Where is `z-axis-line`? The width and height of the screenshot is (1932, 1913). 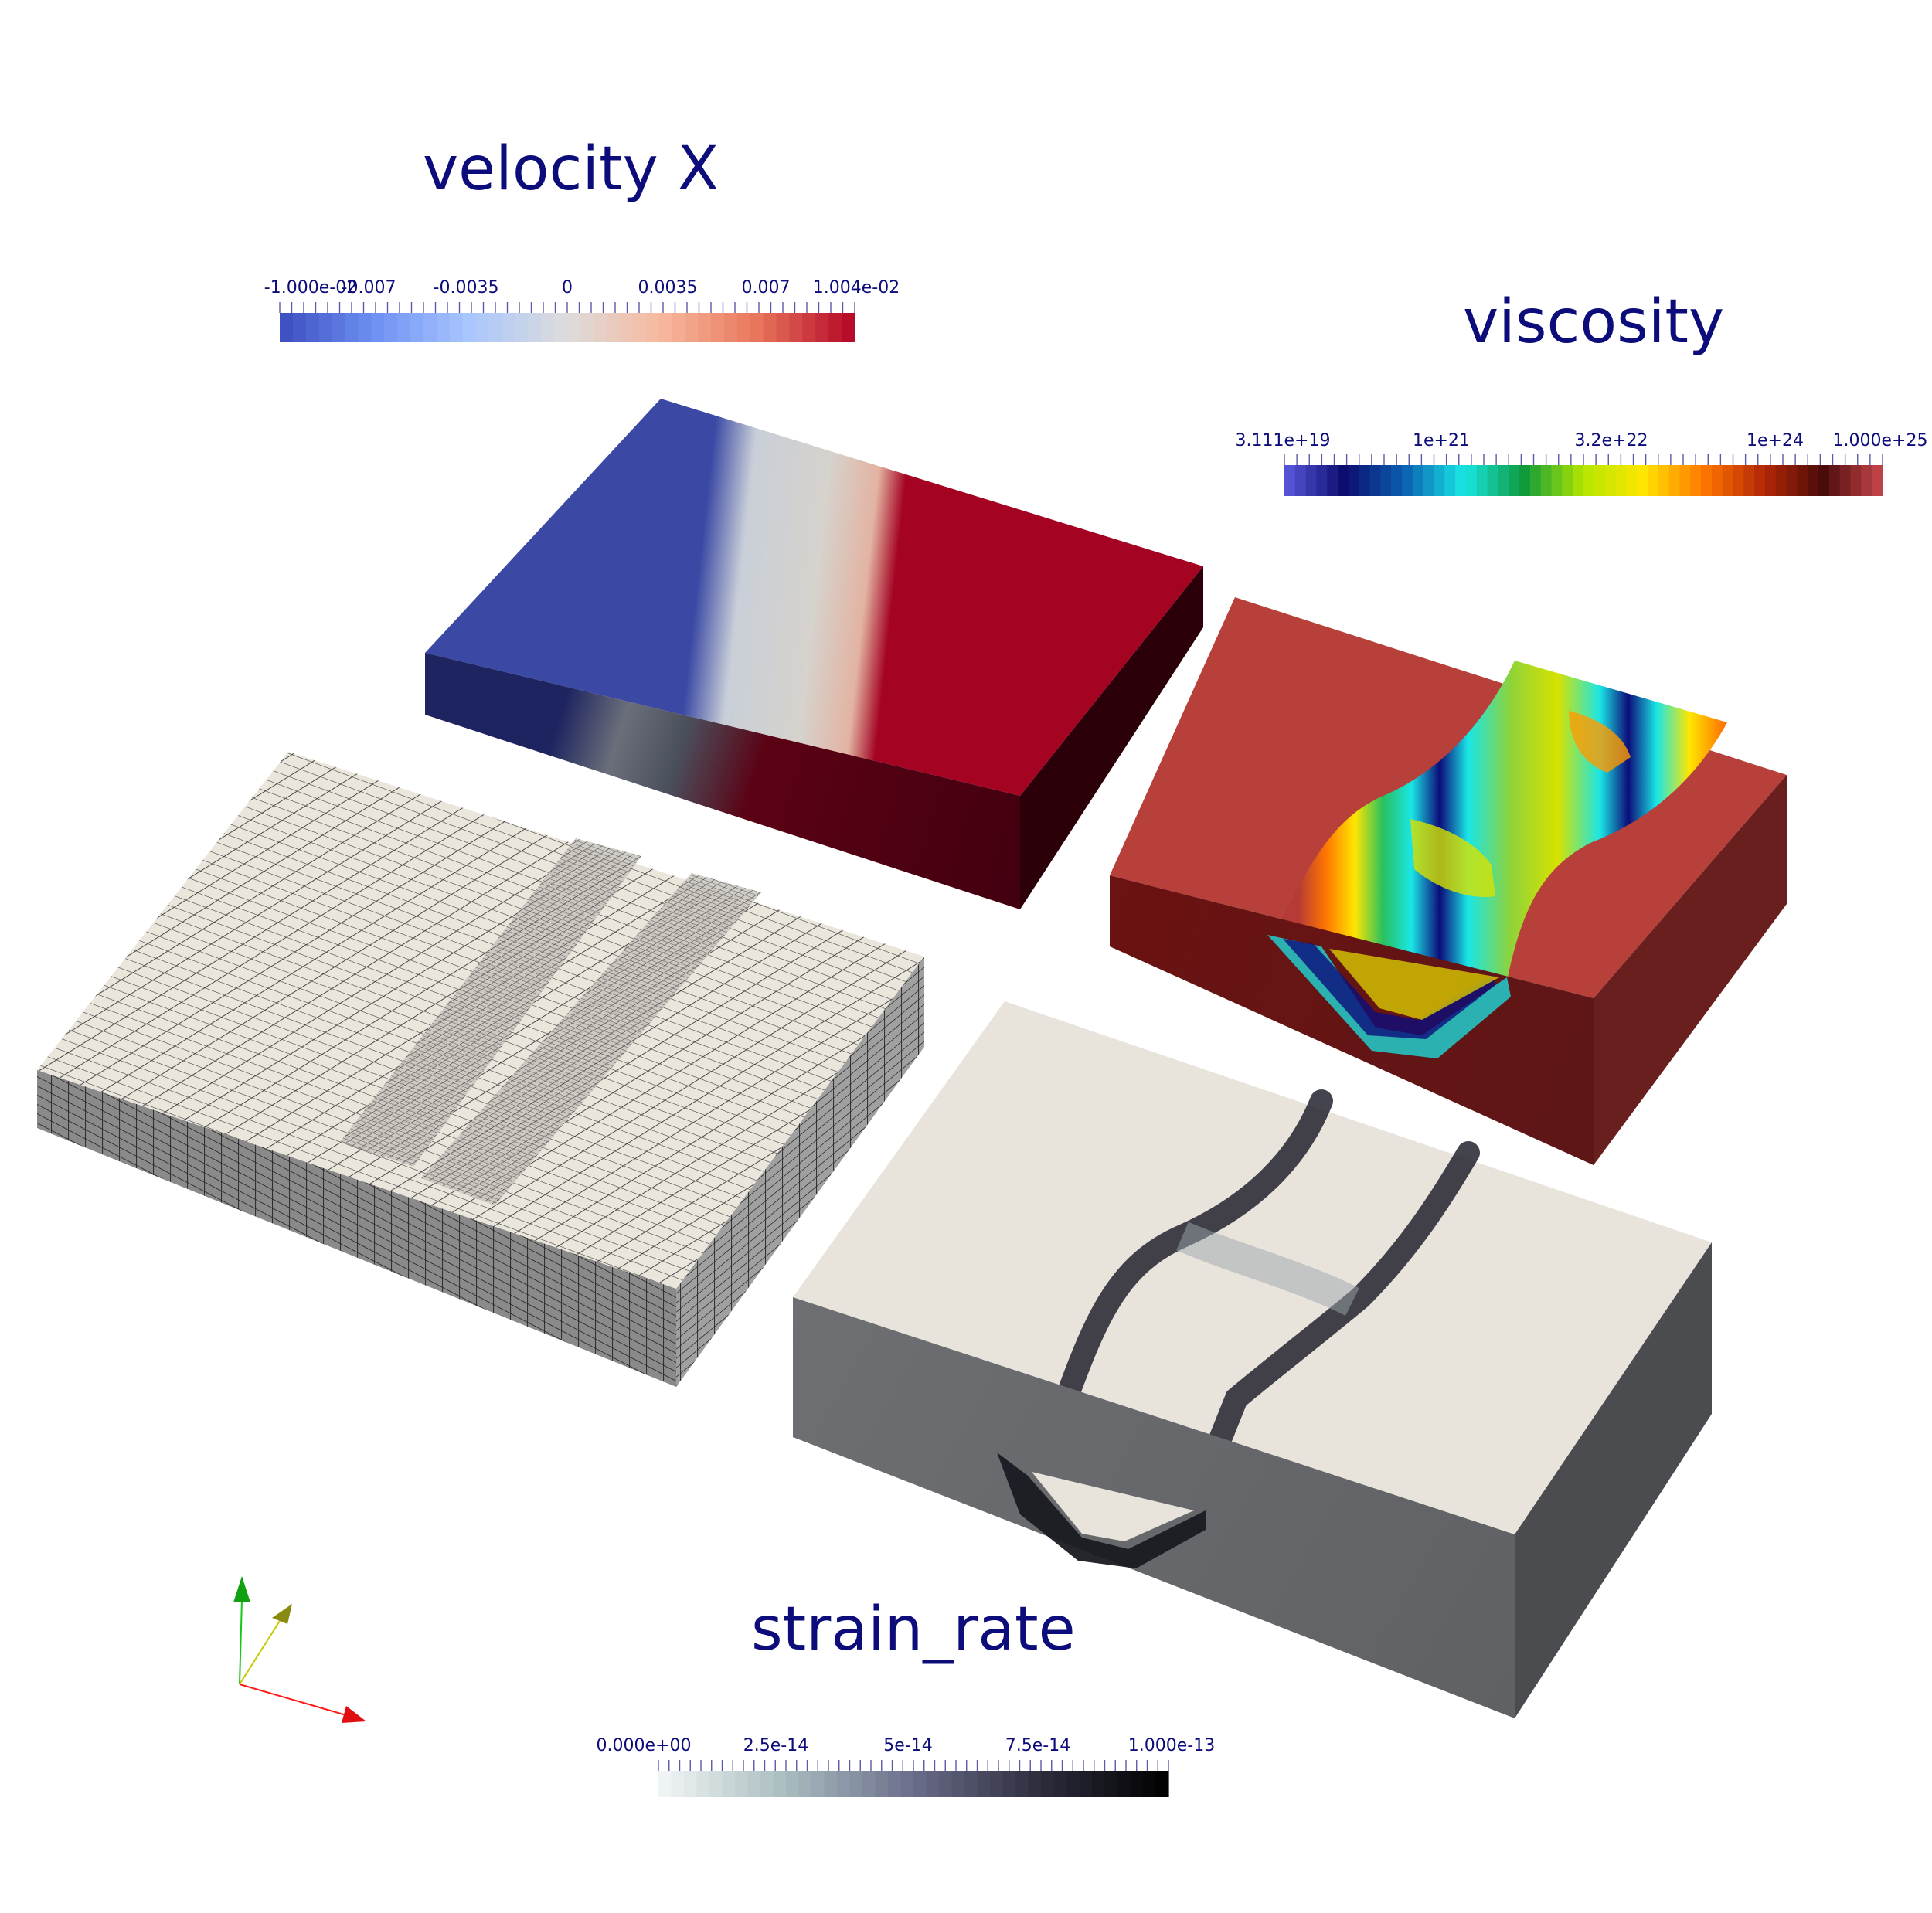 z-axis-line is located at coordinates (260, 1652).